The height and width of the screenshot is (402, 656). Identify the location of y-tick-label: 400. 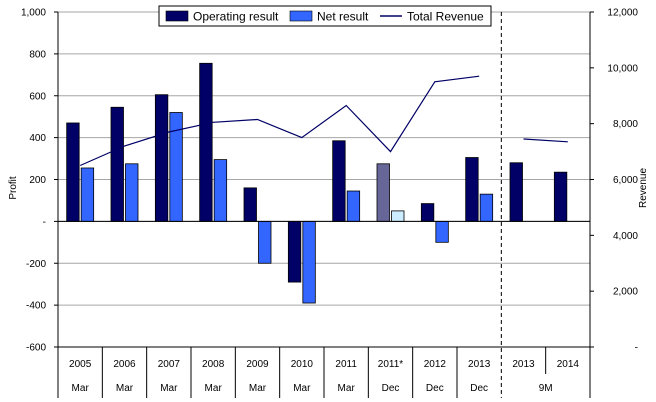
(37, 138).